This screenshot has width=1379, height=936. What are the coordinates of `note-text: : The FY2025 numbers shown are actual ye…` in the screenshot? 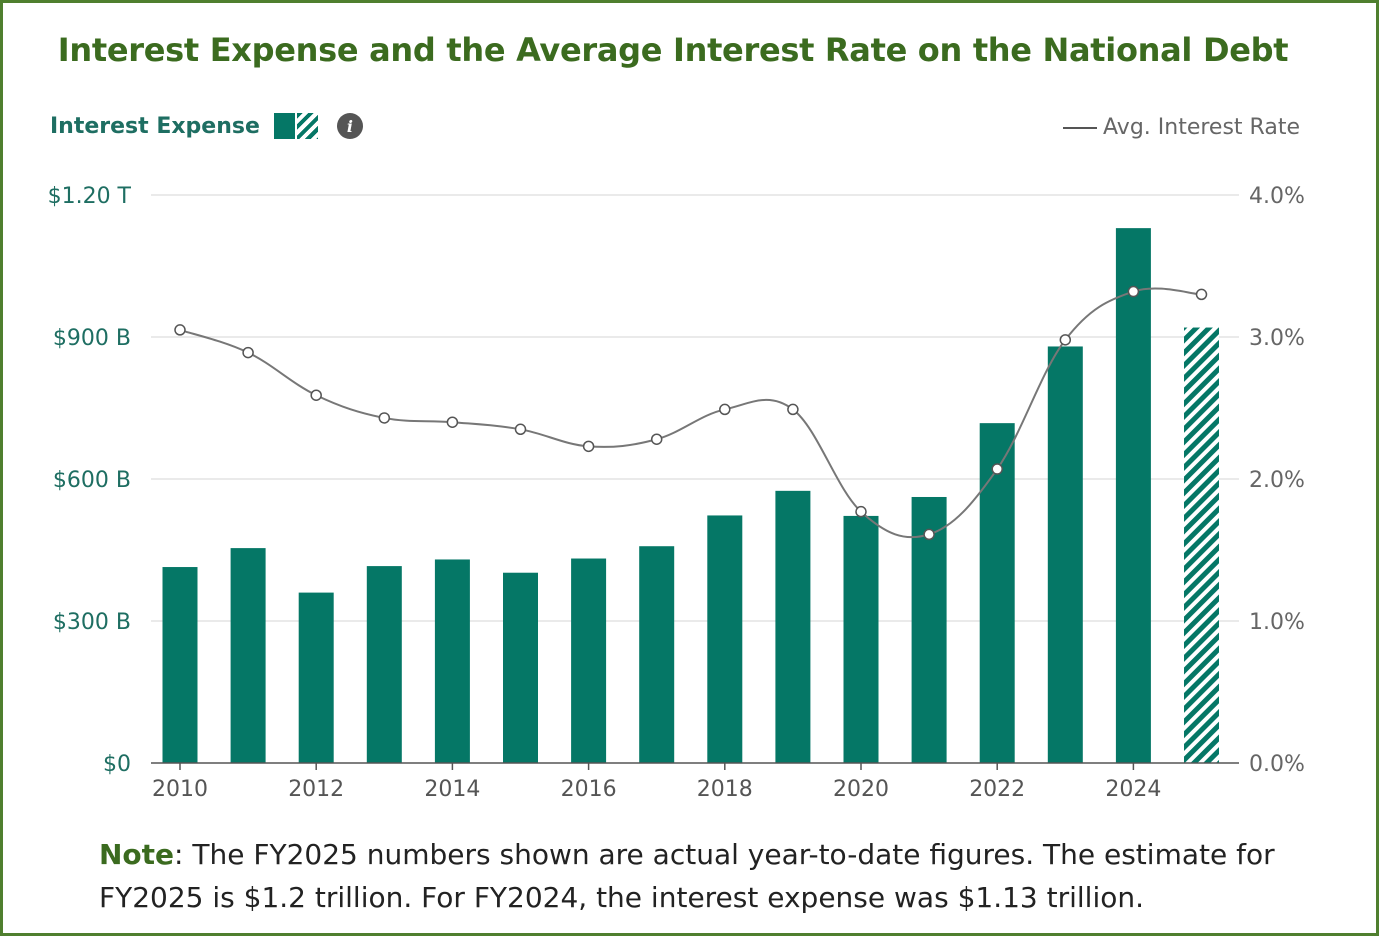 It's located at (687, 876).